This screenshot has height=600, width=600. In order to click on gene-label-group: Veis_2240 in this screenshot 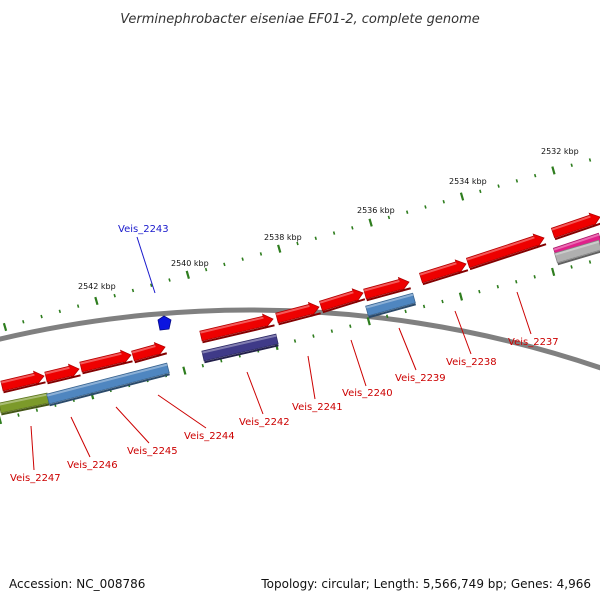, I will do `click(367, 369)`.